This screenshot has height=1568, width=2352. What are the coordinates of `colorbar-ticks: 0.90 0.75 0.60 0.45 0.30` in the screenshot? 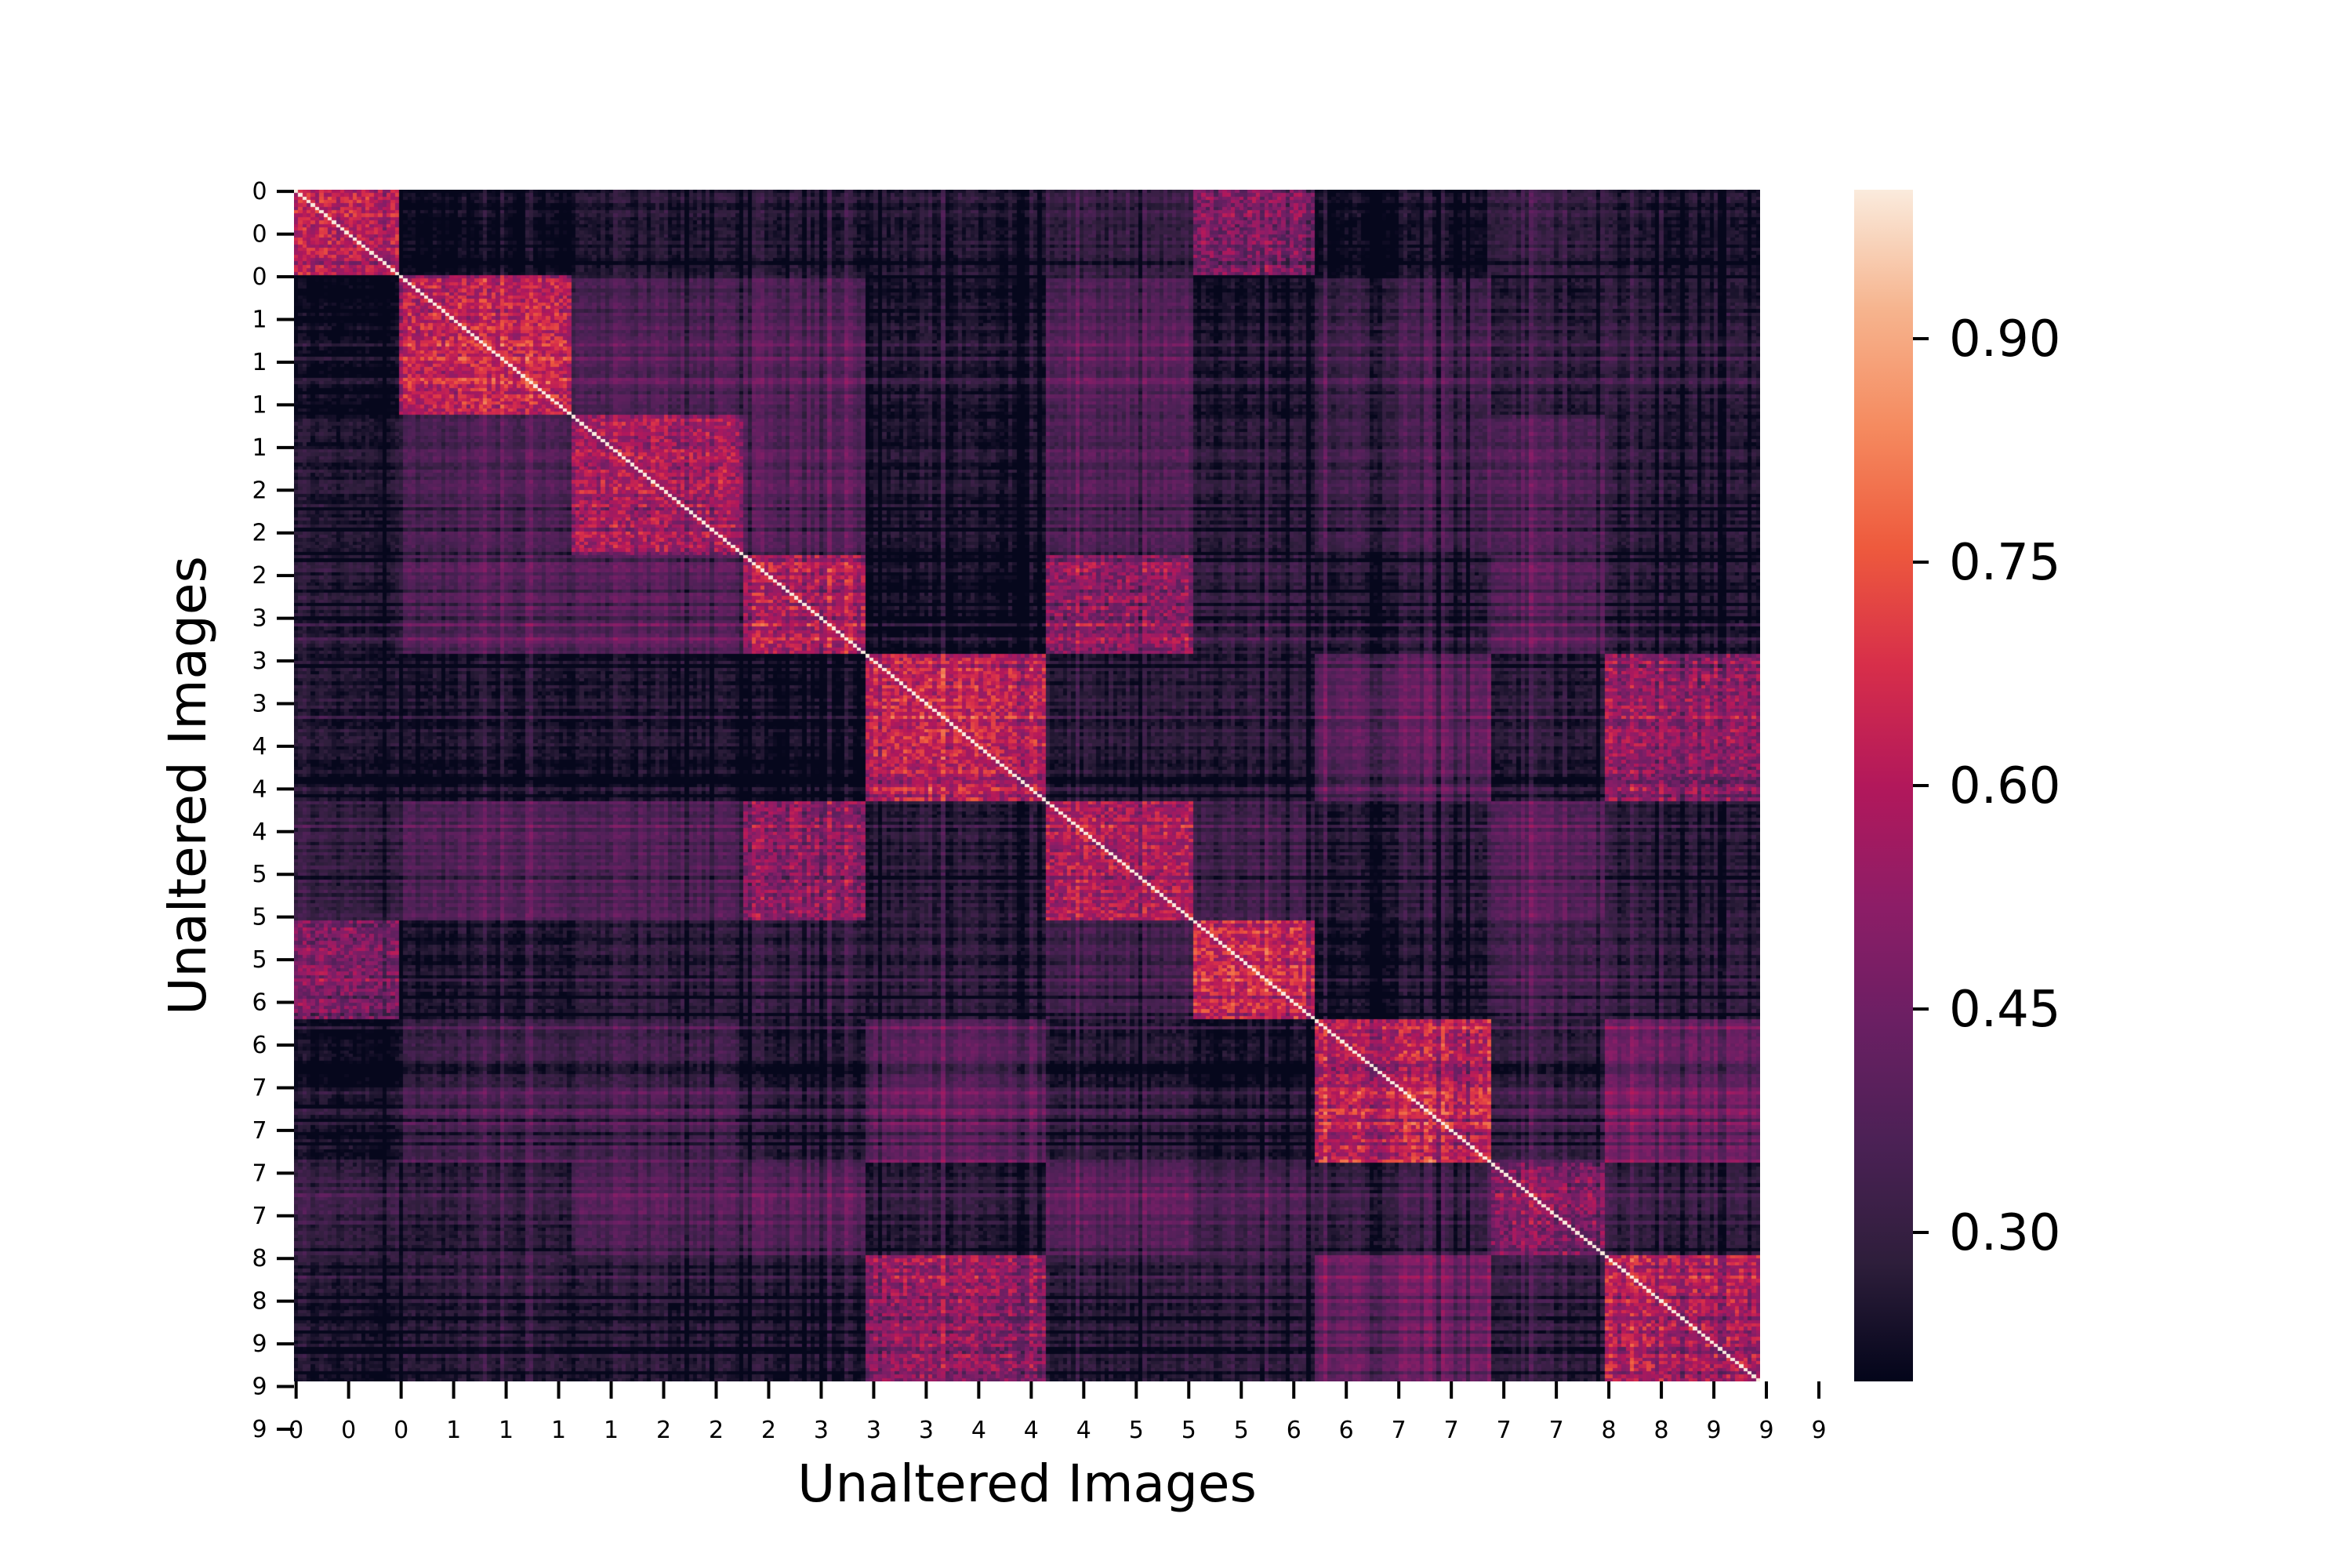 It's located at (1987, 786).